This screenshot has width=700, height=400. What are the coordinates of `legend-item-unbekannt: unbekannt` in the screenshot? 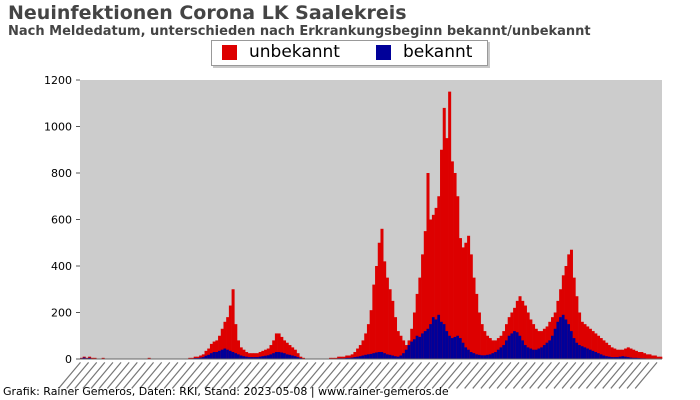 It's located at (281, 52).